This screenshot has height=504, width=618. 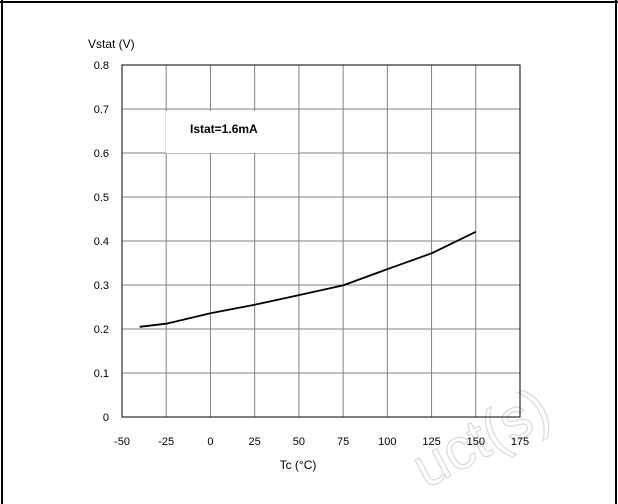 What do you see at coordinates (387, 442) in the screenshot?
I see `x-tick-label: 100` at bounding box center [387, 442].